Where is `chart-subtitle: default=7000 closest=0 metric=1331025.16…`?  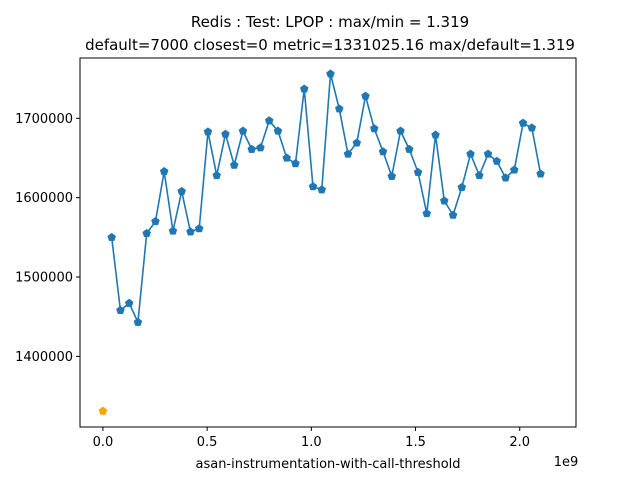 chart-subtitle: default=7000 closest=0 metric=1331025.16… is located at coordinates (330, 45).